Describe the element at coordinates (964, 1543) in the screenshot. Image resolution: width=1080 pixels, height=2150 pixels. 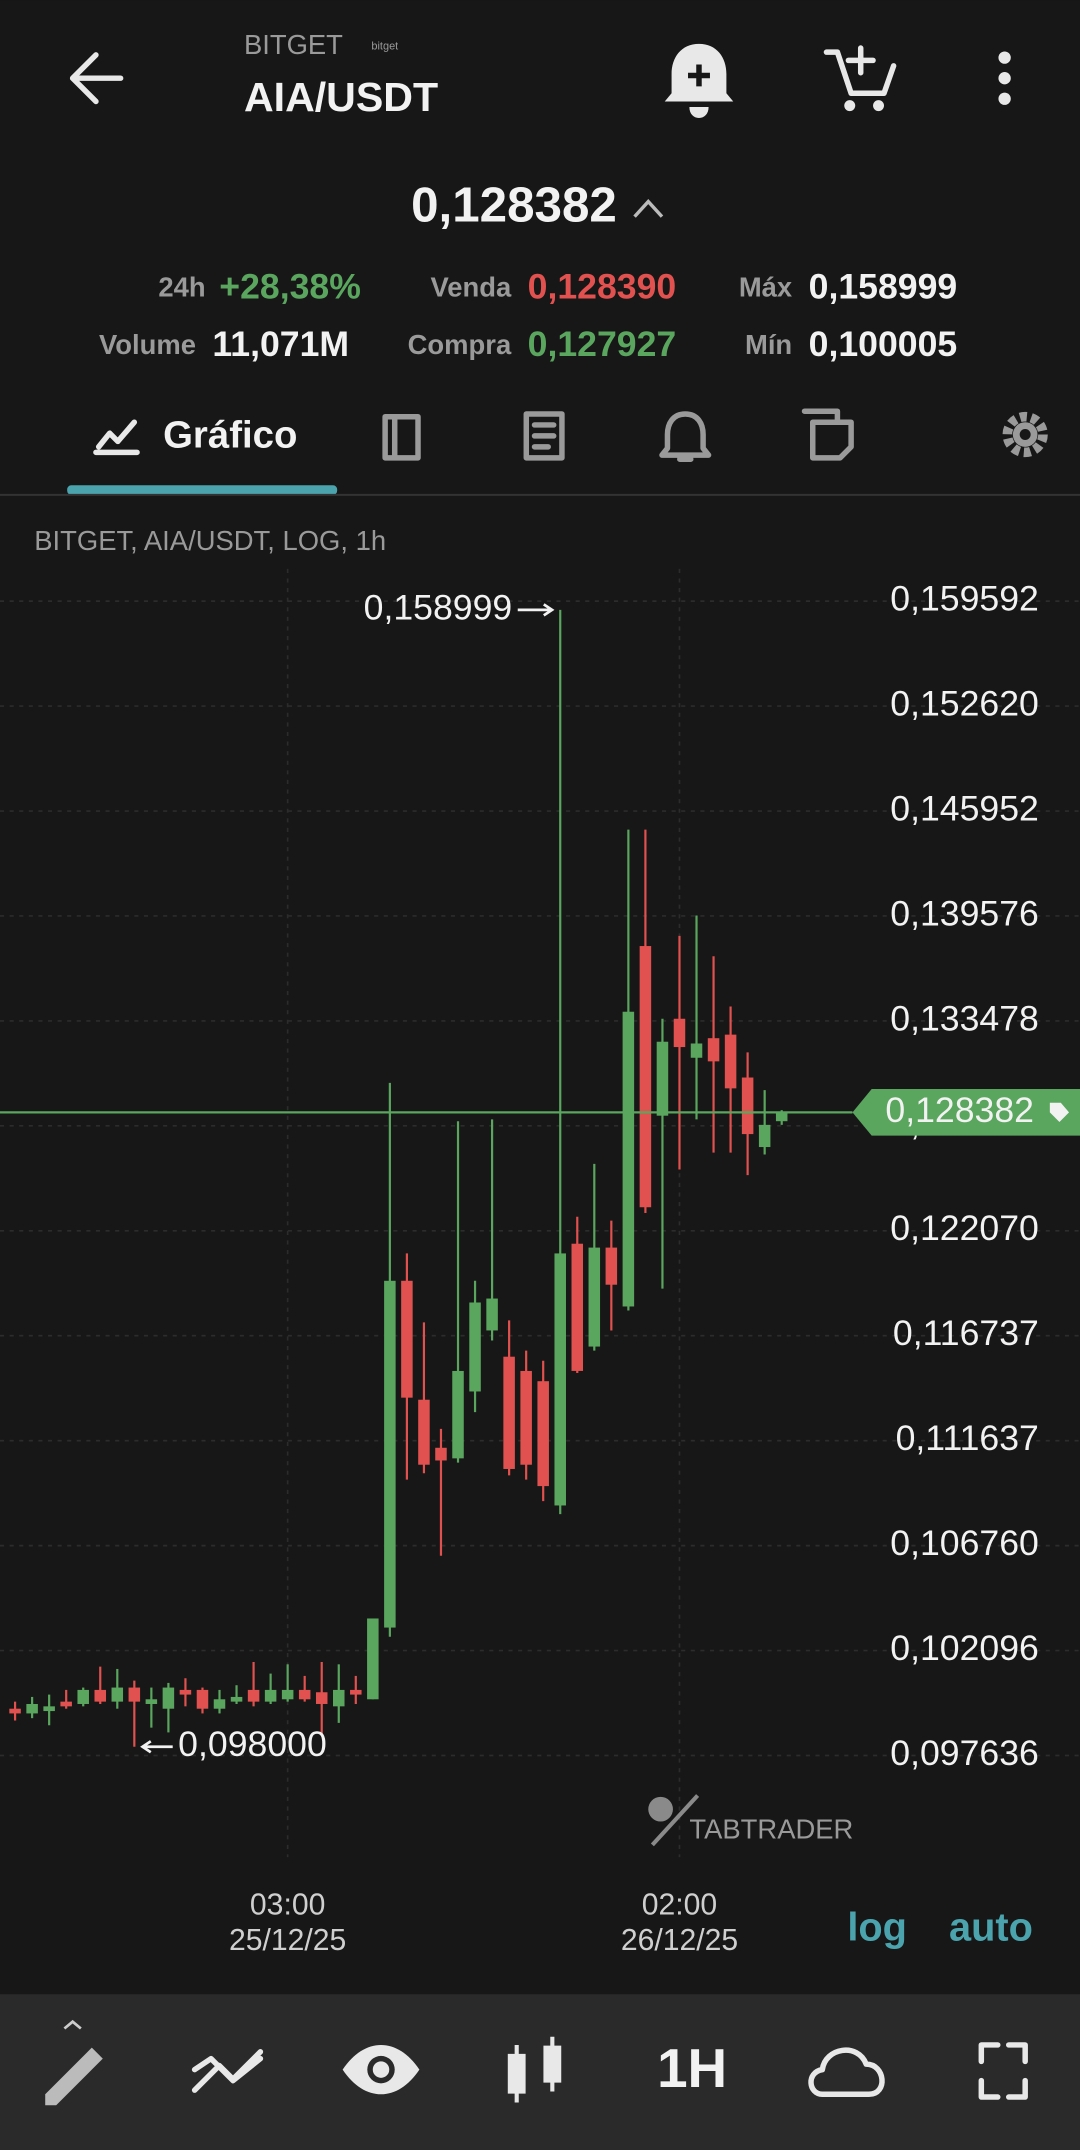
I see `y-tick-label: 0,106760` at that location.